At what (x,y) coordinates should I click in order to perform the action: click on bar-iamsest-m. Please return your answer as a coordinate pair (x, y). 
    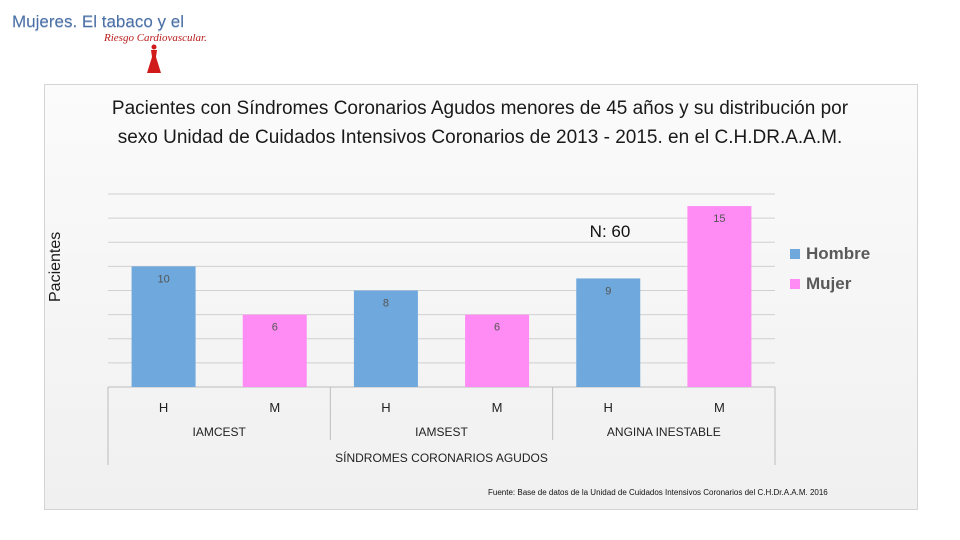
    Looking at the image, I should click on (497, 350).